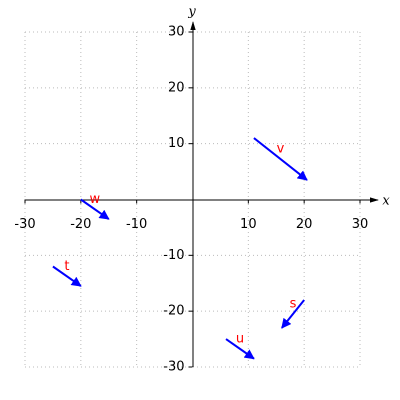 The image size is (400, 400). I want to click on x-tick-label: -20, so click(80, 224).